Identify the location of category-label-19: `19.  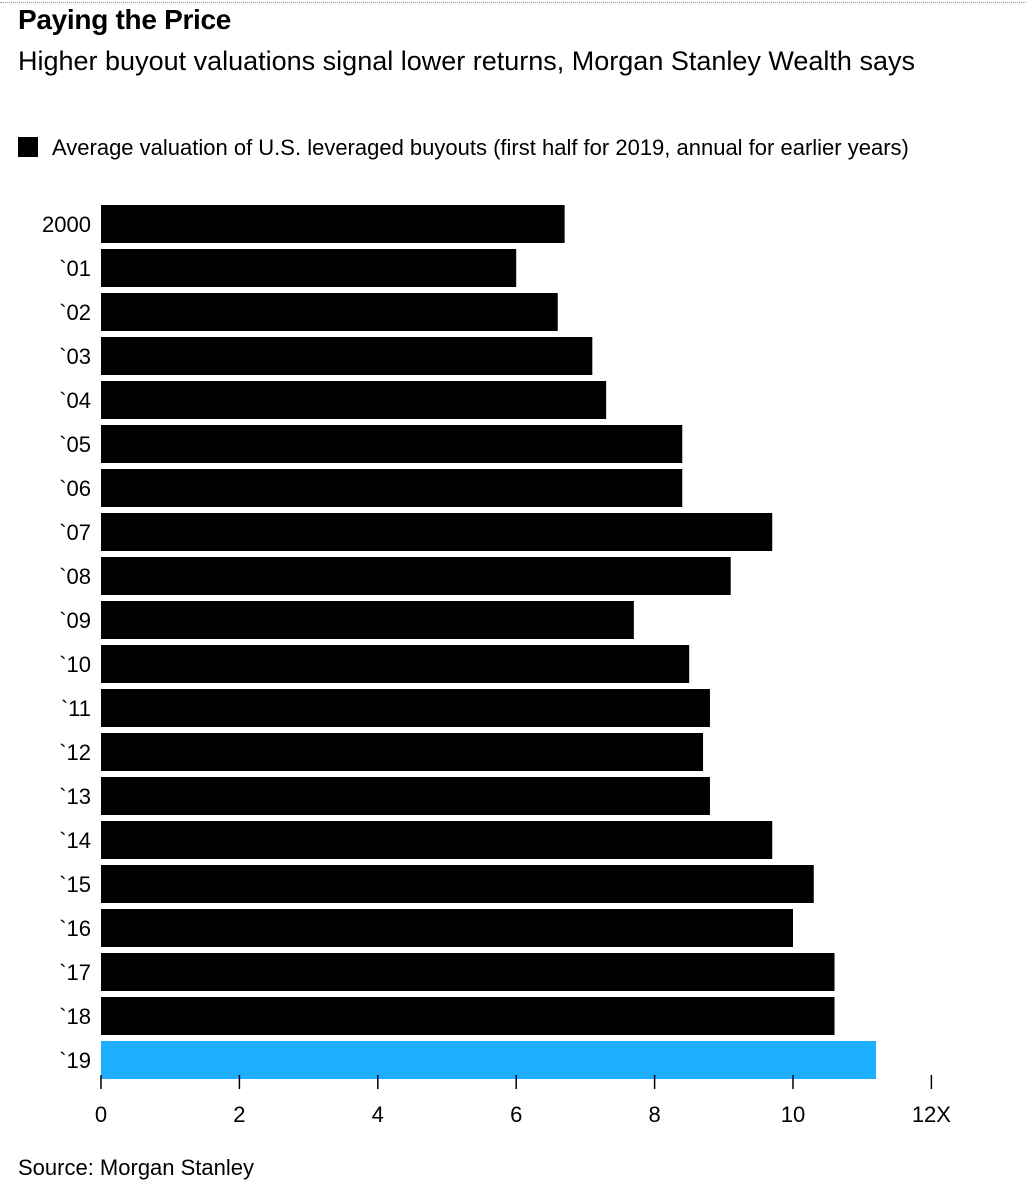
(75, 1060).